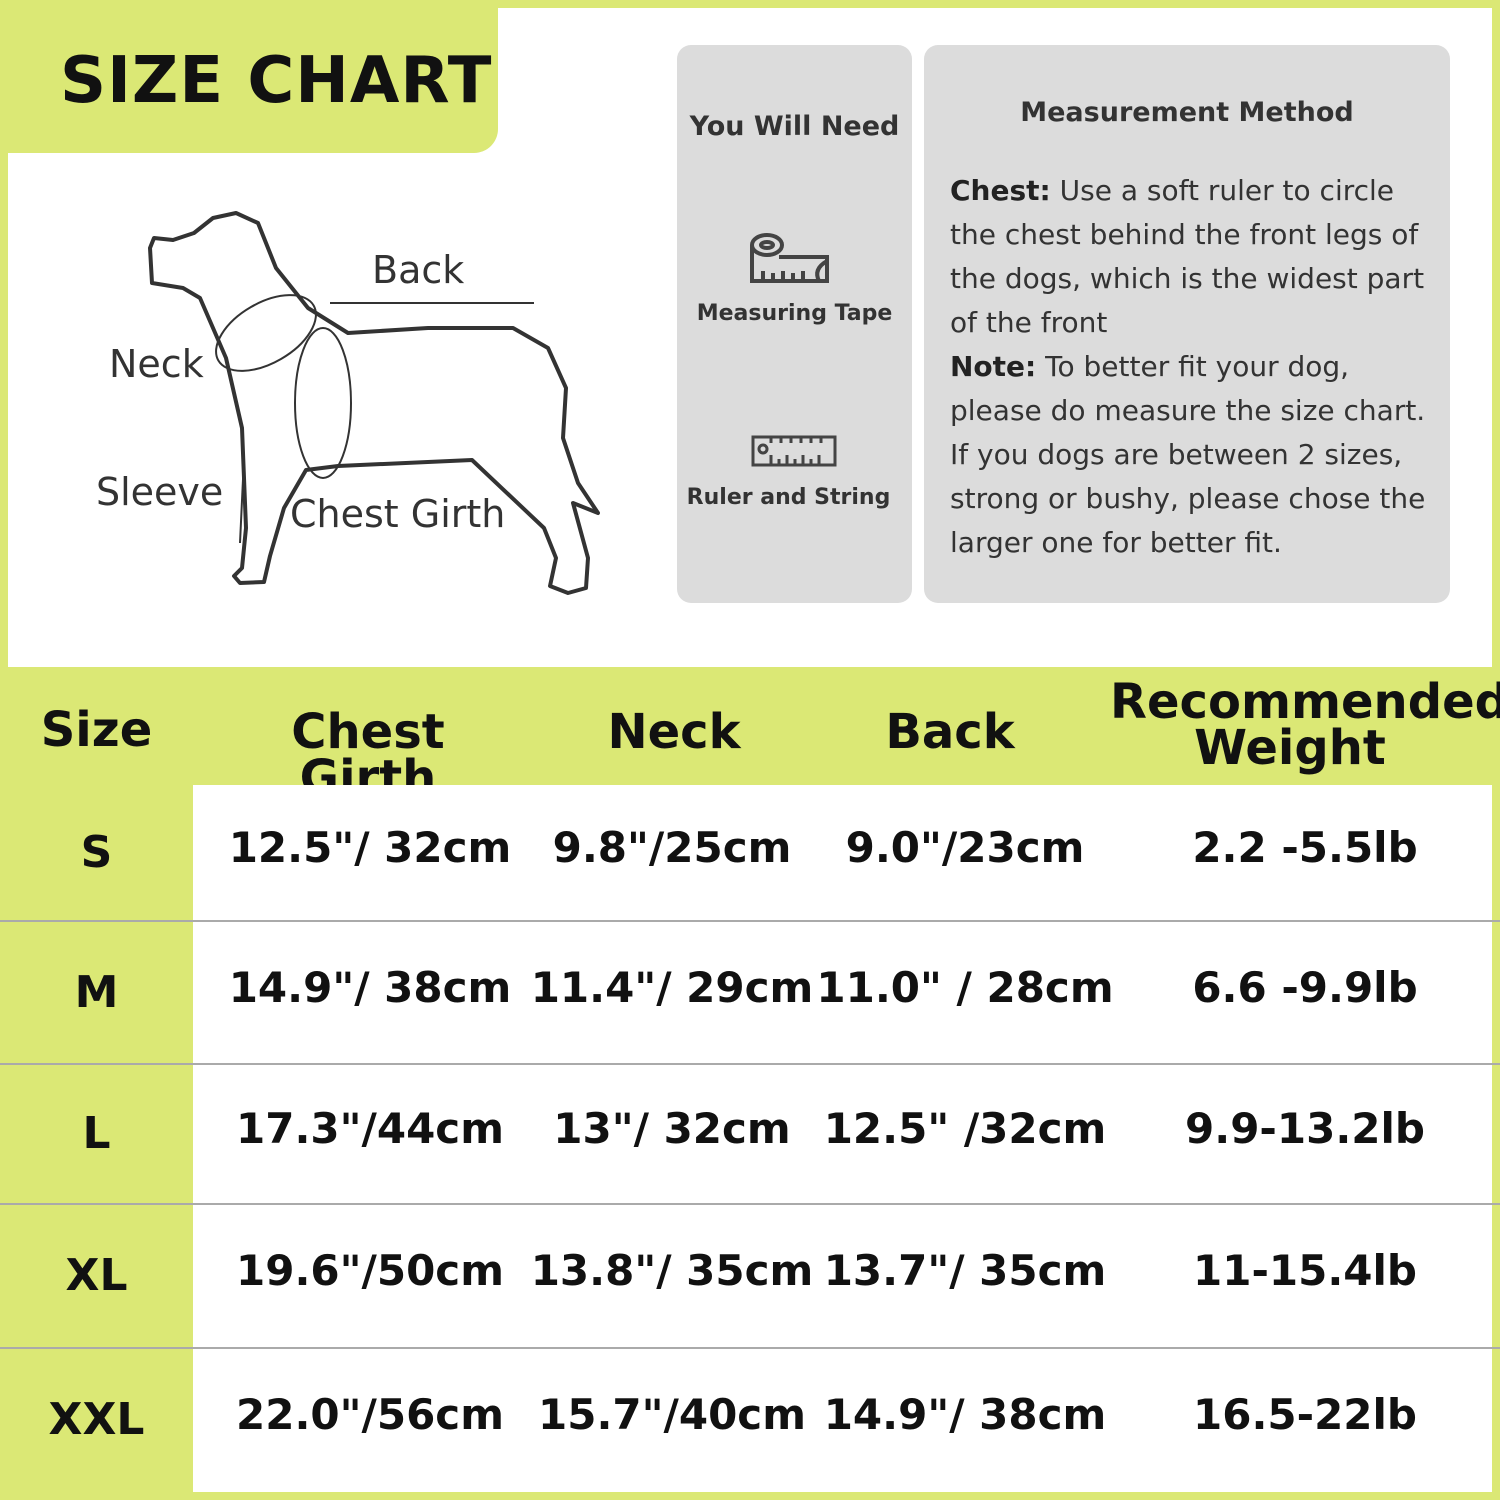 Image resolution: width=1500 pixels, height=1500 pixels. I want to click on chest-loop, so click(323, 403).